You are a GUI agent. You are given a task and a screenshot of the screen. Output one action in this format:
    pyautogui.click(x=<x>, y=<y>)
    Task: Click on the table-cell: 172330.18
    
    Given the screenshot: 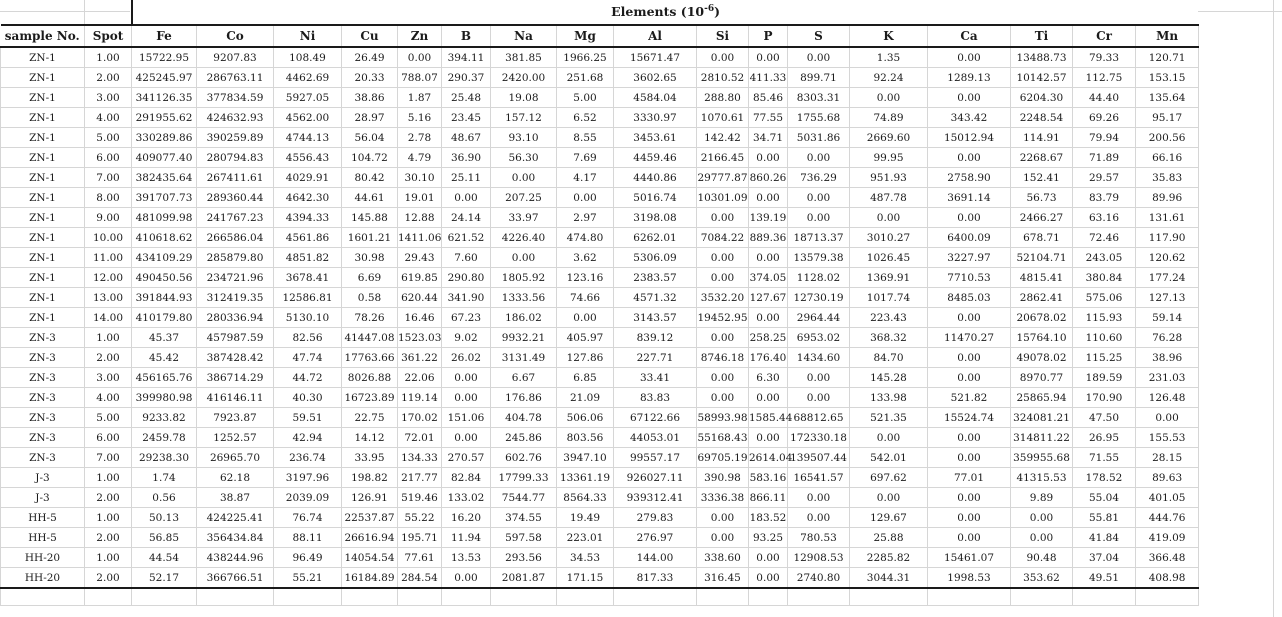 What is the action you would take?
    pyautogui.click(x=818, y=437)
    